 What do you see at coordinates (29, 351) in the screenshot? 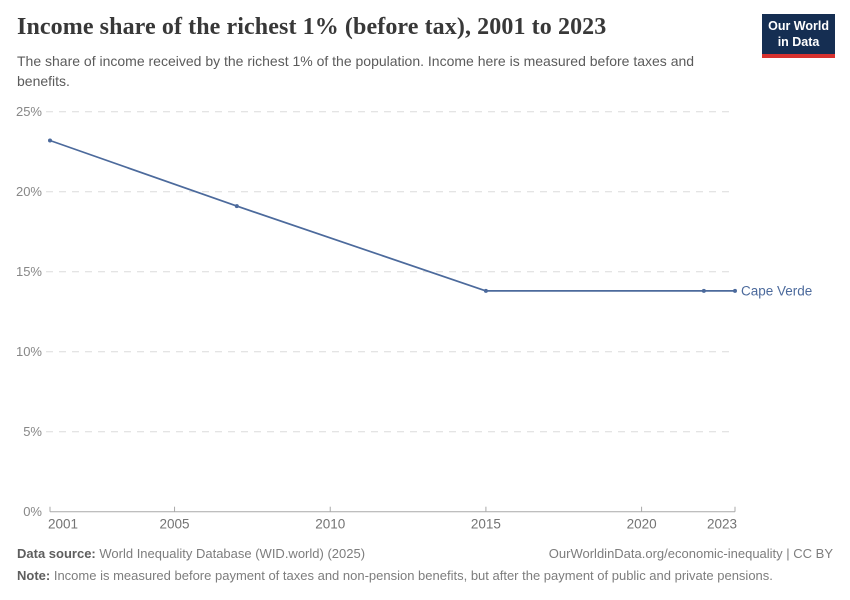
I see `y-axis-tick-label: 10%` at bounding box center [29, 351].